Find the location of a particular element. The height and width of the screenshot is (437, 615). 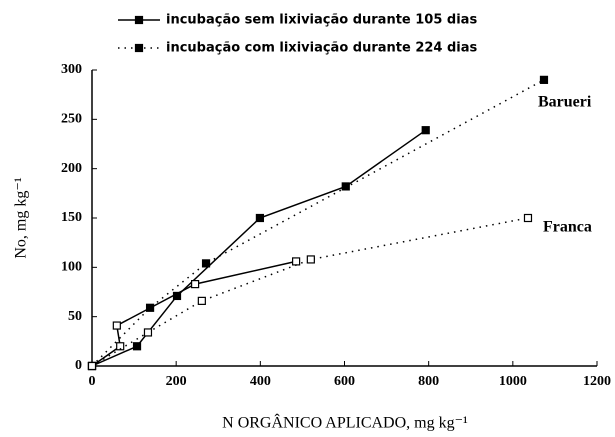

y-tick-label: 150 is located at coordinates (71, 217).